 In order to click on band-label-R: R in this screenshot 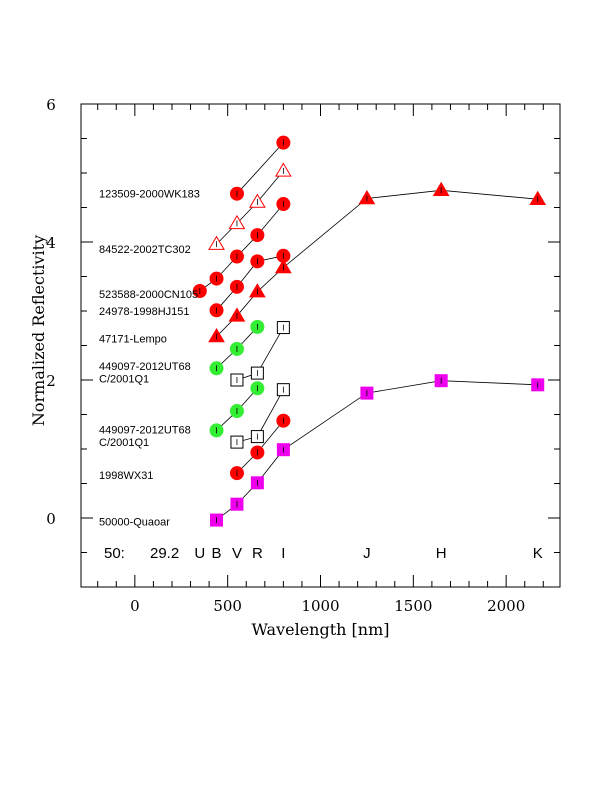, I will do `click(257, 553)`.